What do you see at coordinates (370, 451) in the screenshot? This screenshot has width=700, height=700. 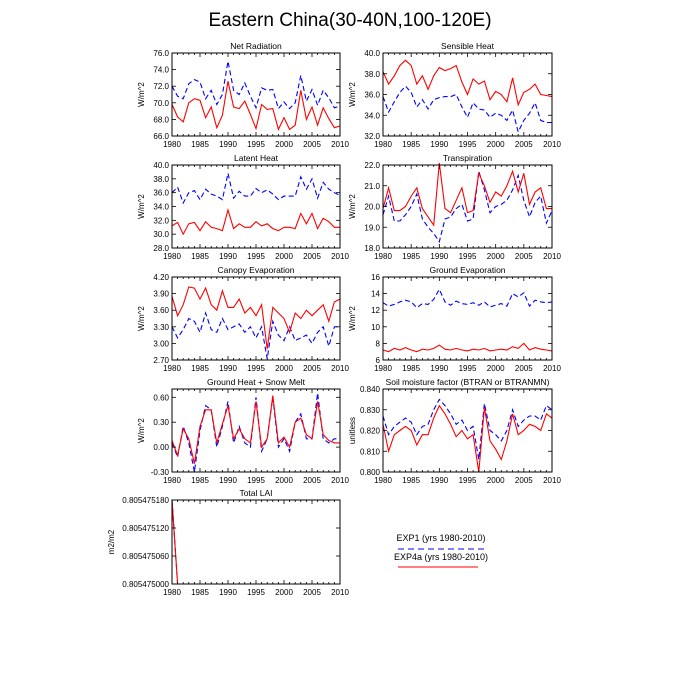 I see `y-tick-label: 0.810` at bounding box center [370, 451].